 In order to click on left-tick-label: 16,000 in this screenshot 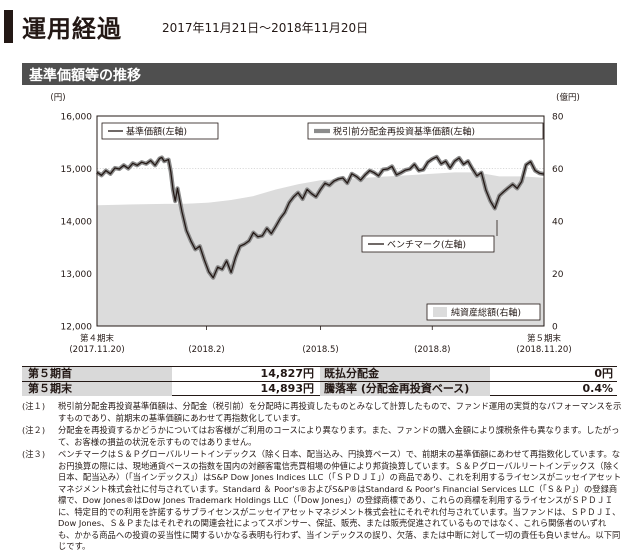, I will do `click(77, 118)`.